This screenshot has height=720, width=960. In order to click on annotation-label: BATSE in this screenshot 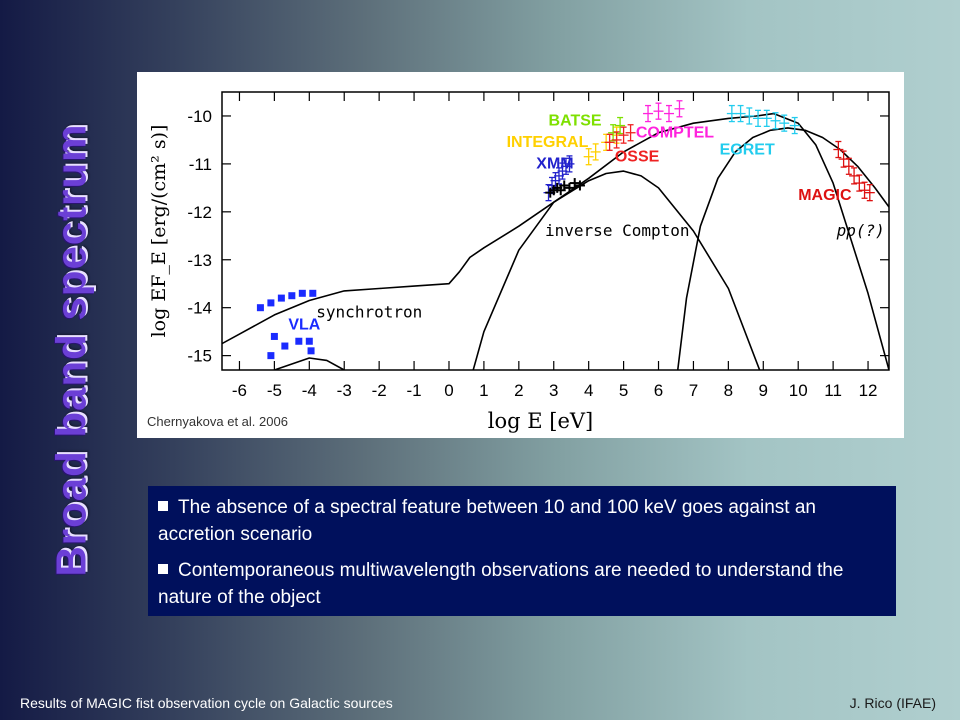, I will do `click(575, 121)`.